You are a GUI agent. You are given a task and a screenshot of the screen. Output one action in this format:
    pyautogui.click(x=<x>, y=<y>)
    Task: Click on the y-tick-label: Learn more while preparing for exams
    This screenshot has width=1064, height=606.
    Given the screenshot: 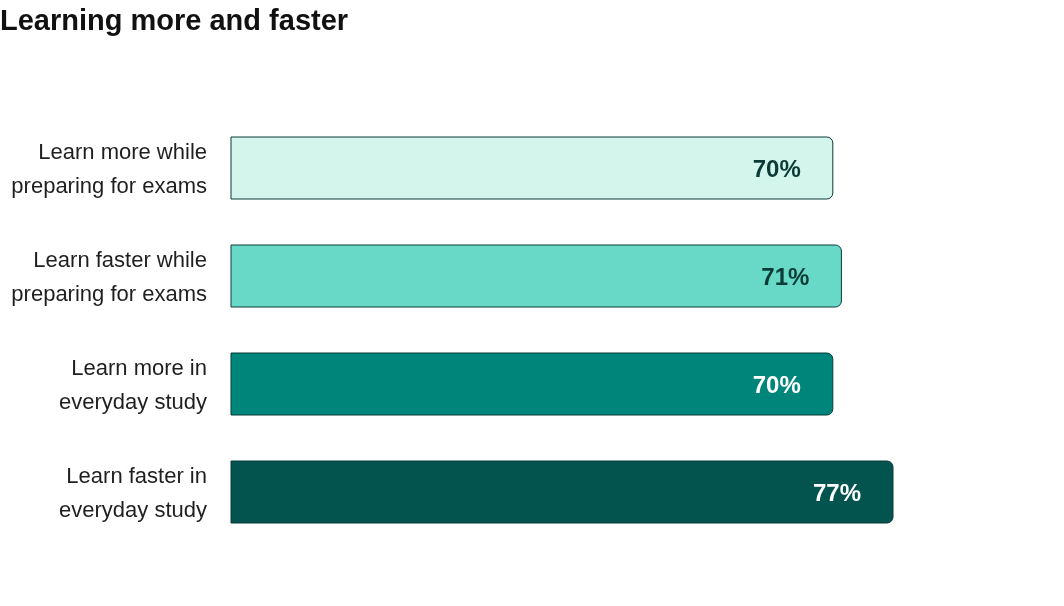 What is the action you would take?
    pyautogui.click(x=109, y=168)
    